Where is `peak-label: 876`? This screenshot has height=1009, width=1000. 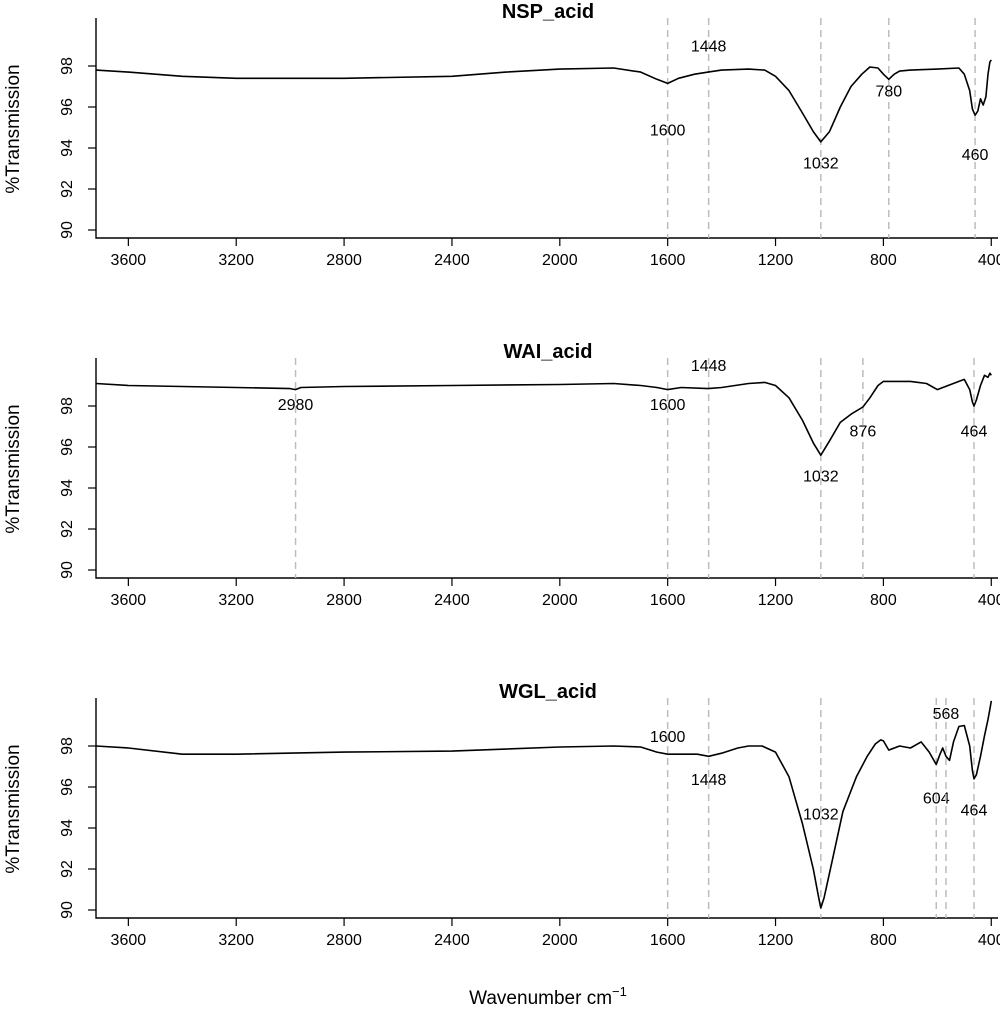
peak-label: 876 is located at coordinates (863, 432).